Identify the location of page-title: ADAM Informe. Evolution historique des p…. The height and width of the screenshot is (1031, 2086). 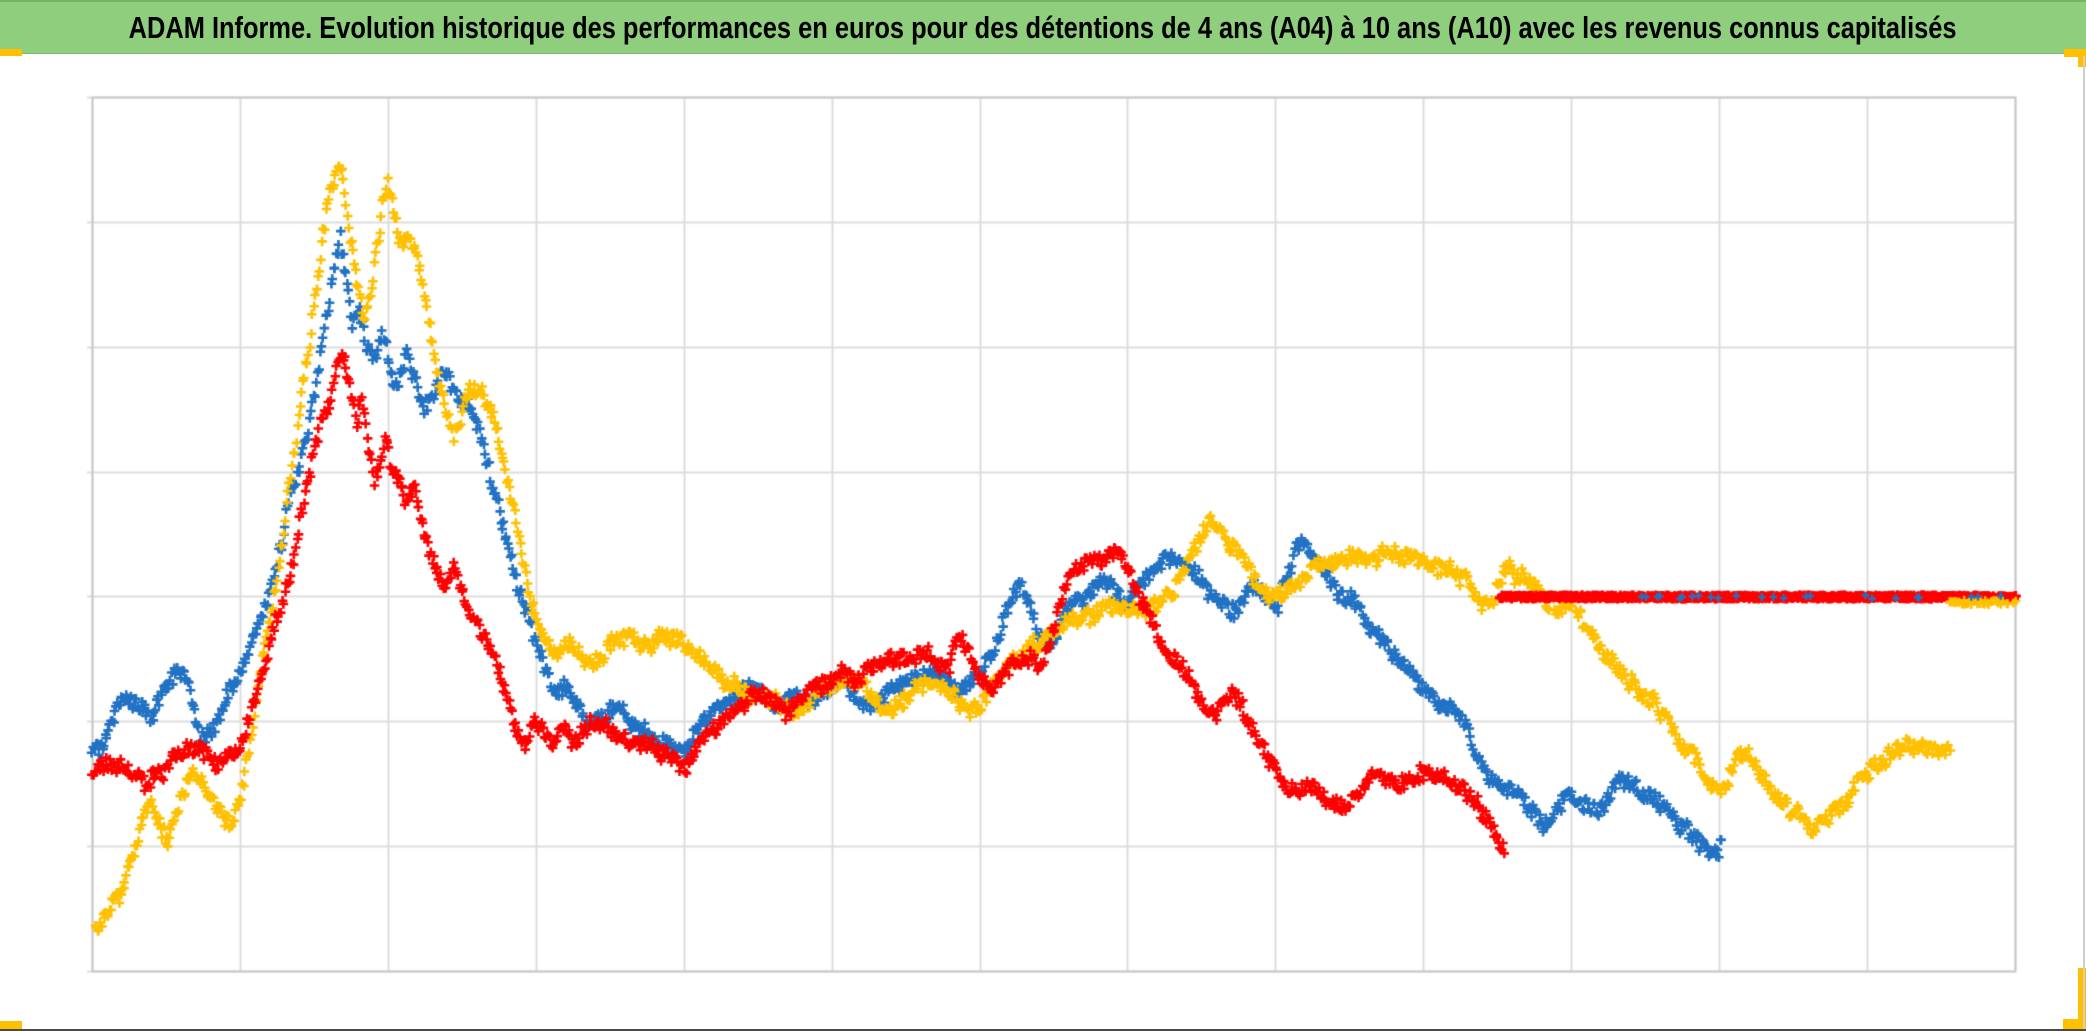
(1043, 27).